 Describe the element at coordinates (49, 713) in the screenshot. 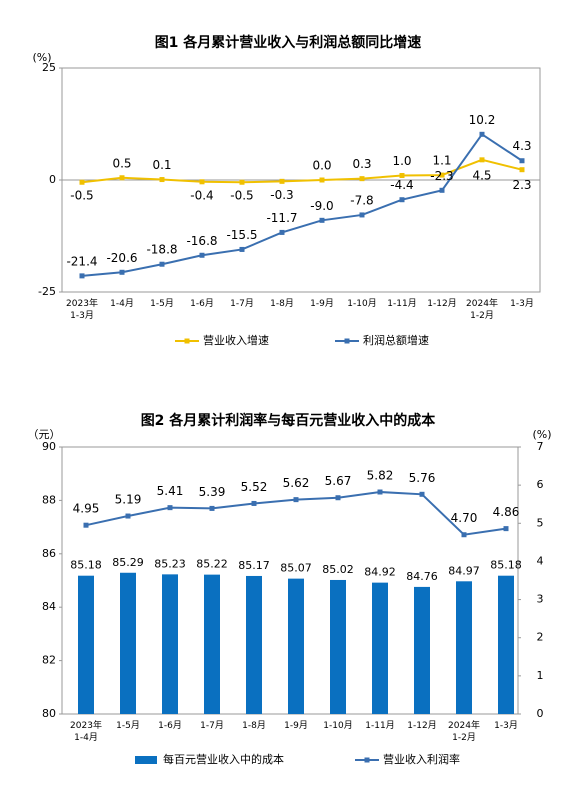

I see `y-tick-label: 80` at that location.